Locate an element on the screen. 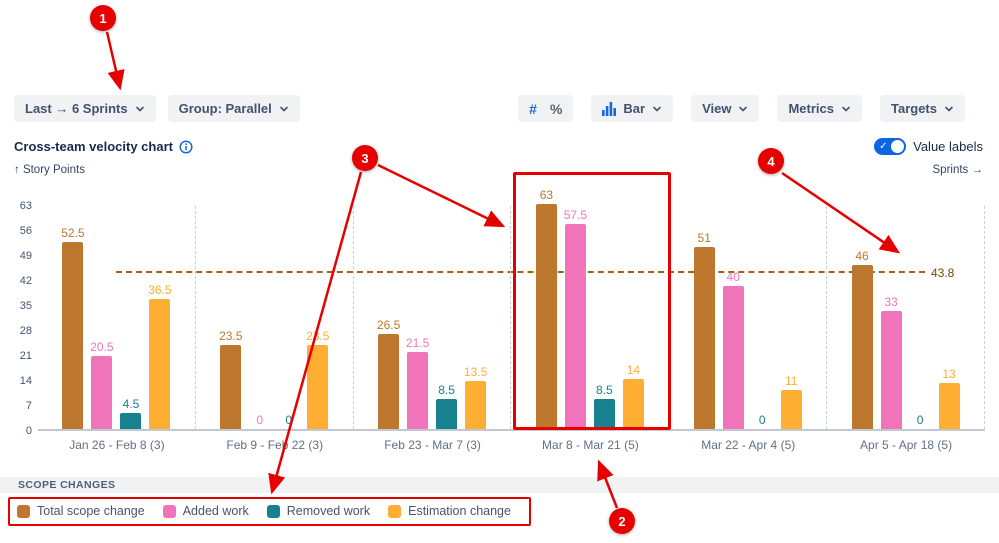  y-tick-label: 7 is located at coordinates (28, 406).